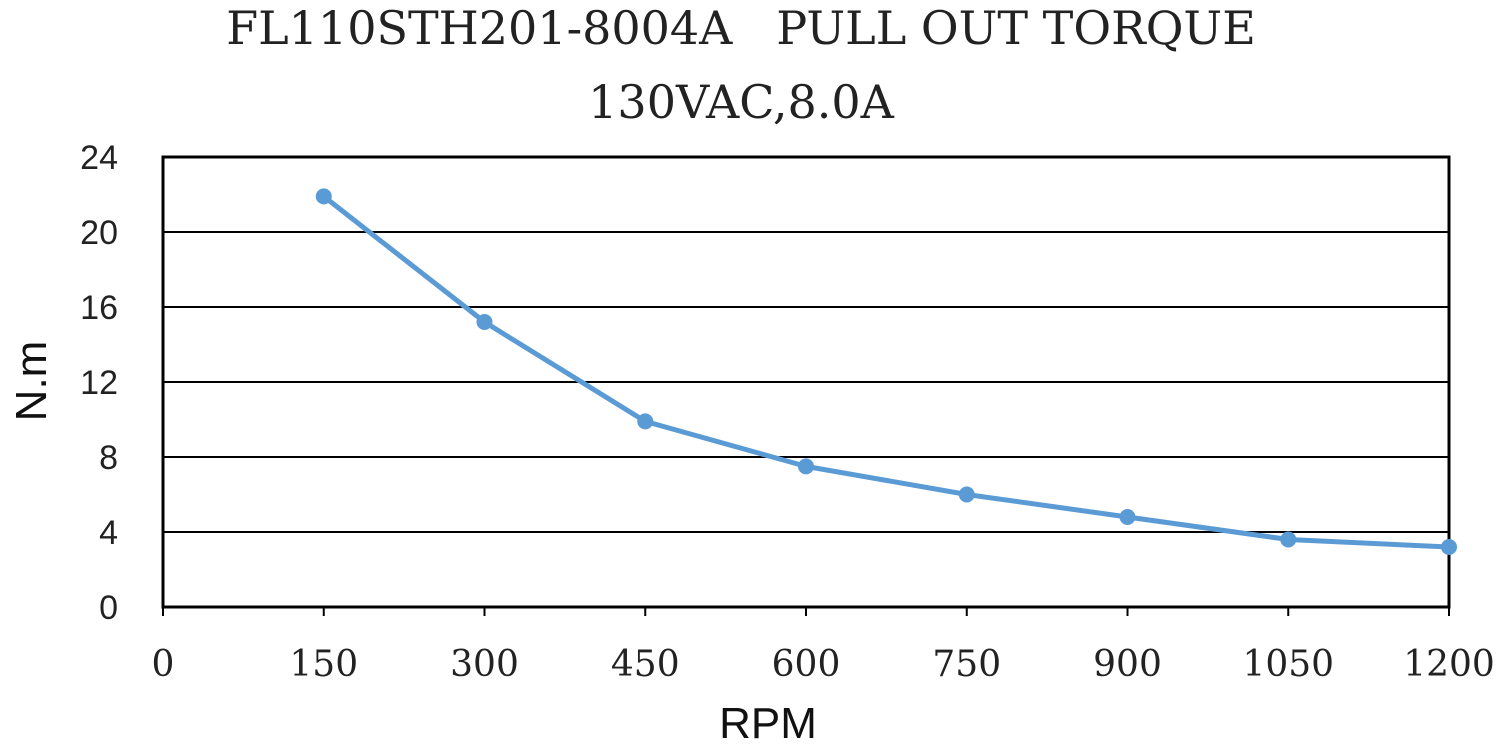  I want to click on x-axis-title: RPM, so click(768, 723).